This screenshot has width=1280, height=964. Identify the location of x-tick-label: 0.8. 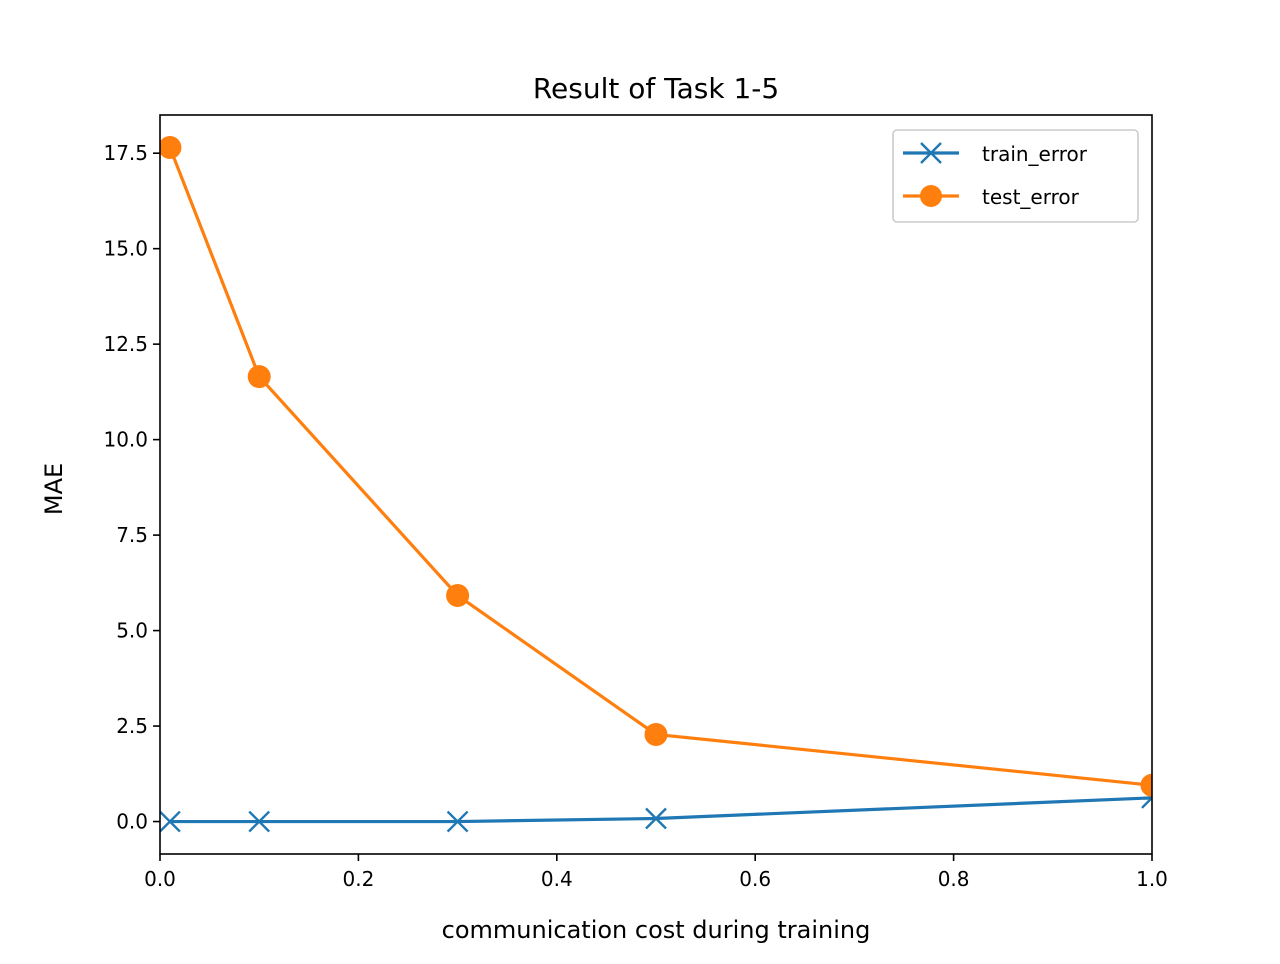
(954, 879).